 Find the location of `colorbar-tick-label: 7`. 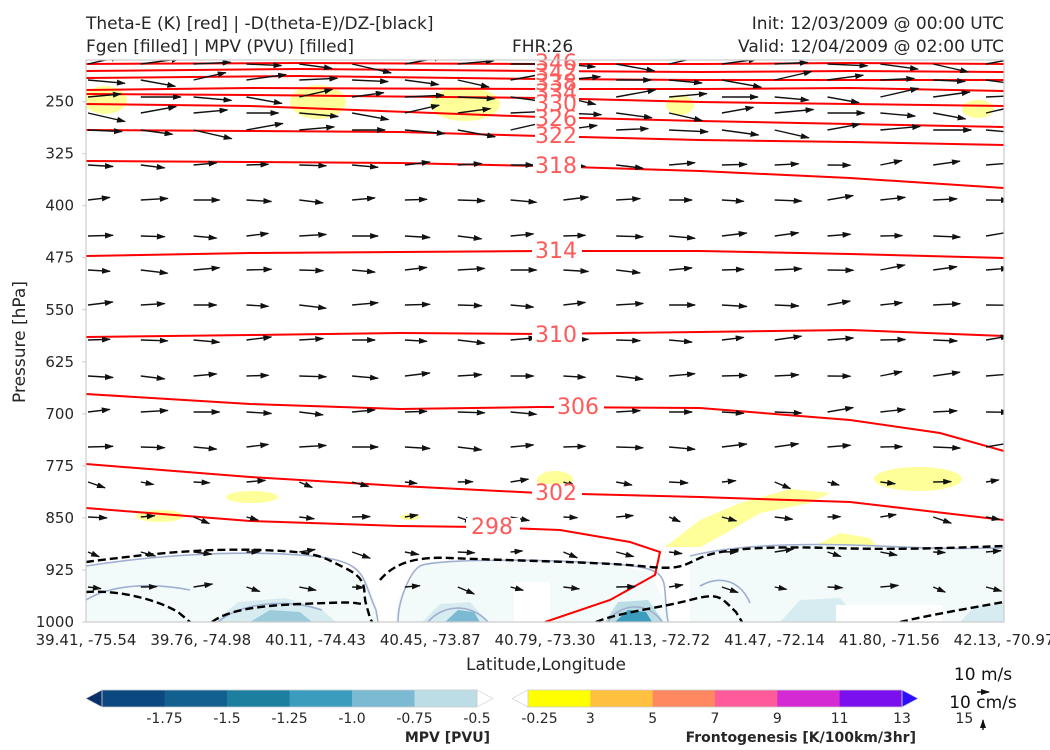

colorbar-tick-label: 7 is located at coordinates (715, 719).